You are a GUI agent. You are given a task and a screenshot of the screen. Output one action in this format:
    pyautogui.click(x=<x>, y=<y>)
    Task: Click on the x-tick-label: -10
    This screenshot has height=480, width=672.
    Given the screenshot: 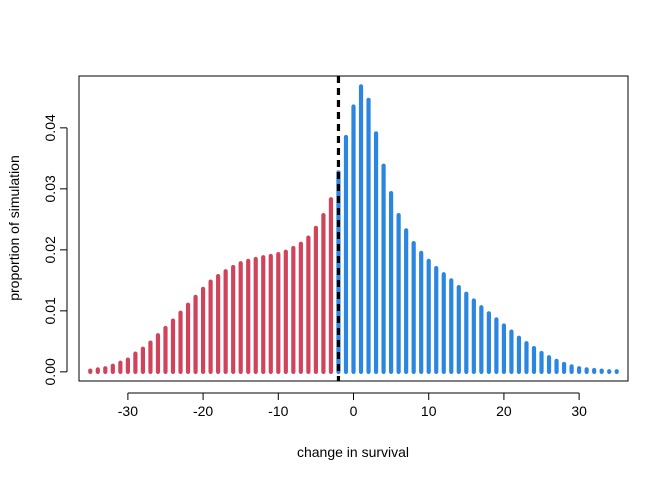 What is the action you would take?
    pyautogui.click(x=278, y=411)
    